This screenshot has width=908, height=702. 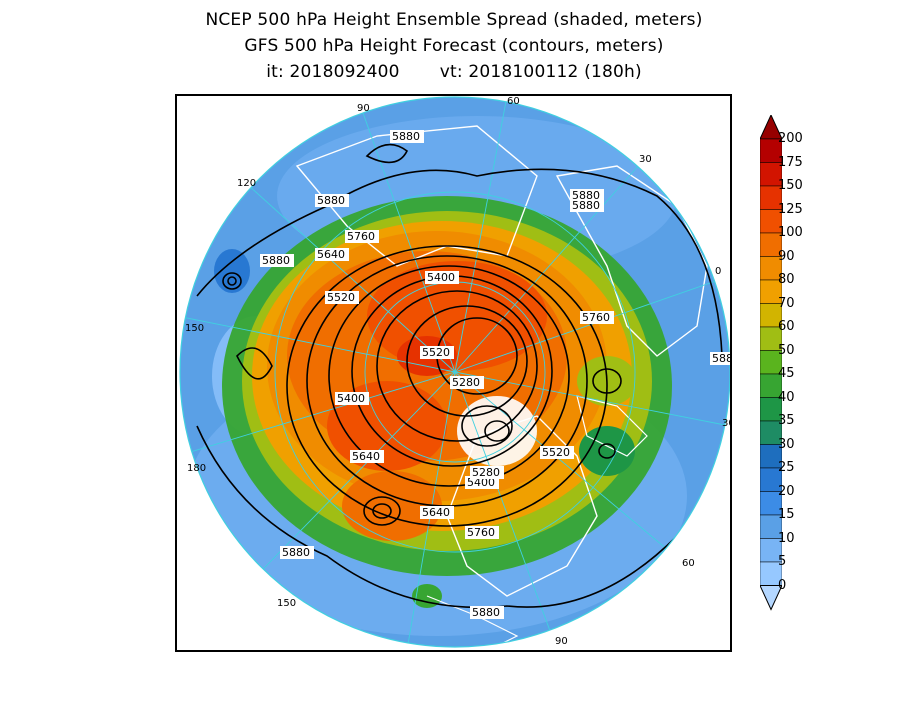 What do you see at coordinates (612, 426) in the screenshot?
I see `coastline-greenland` at bounding box center [612, 426].